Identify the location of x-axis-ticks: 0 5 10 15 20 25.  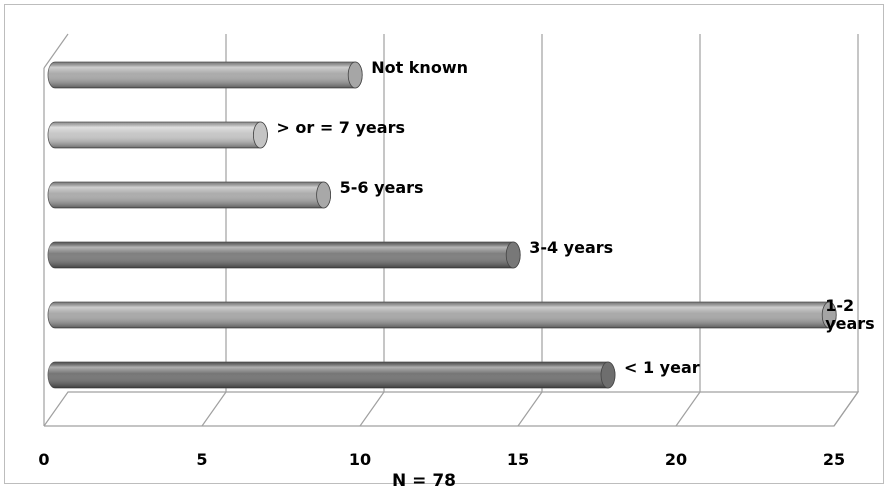
(441, 459).